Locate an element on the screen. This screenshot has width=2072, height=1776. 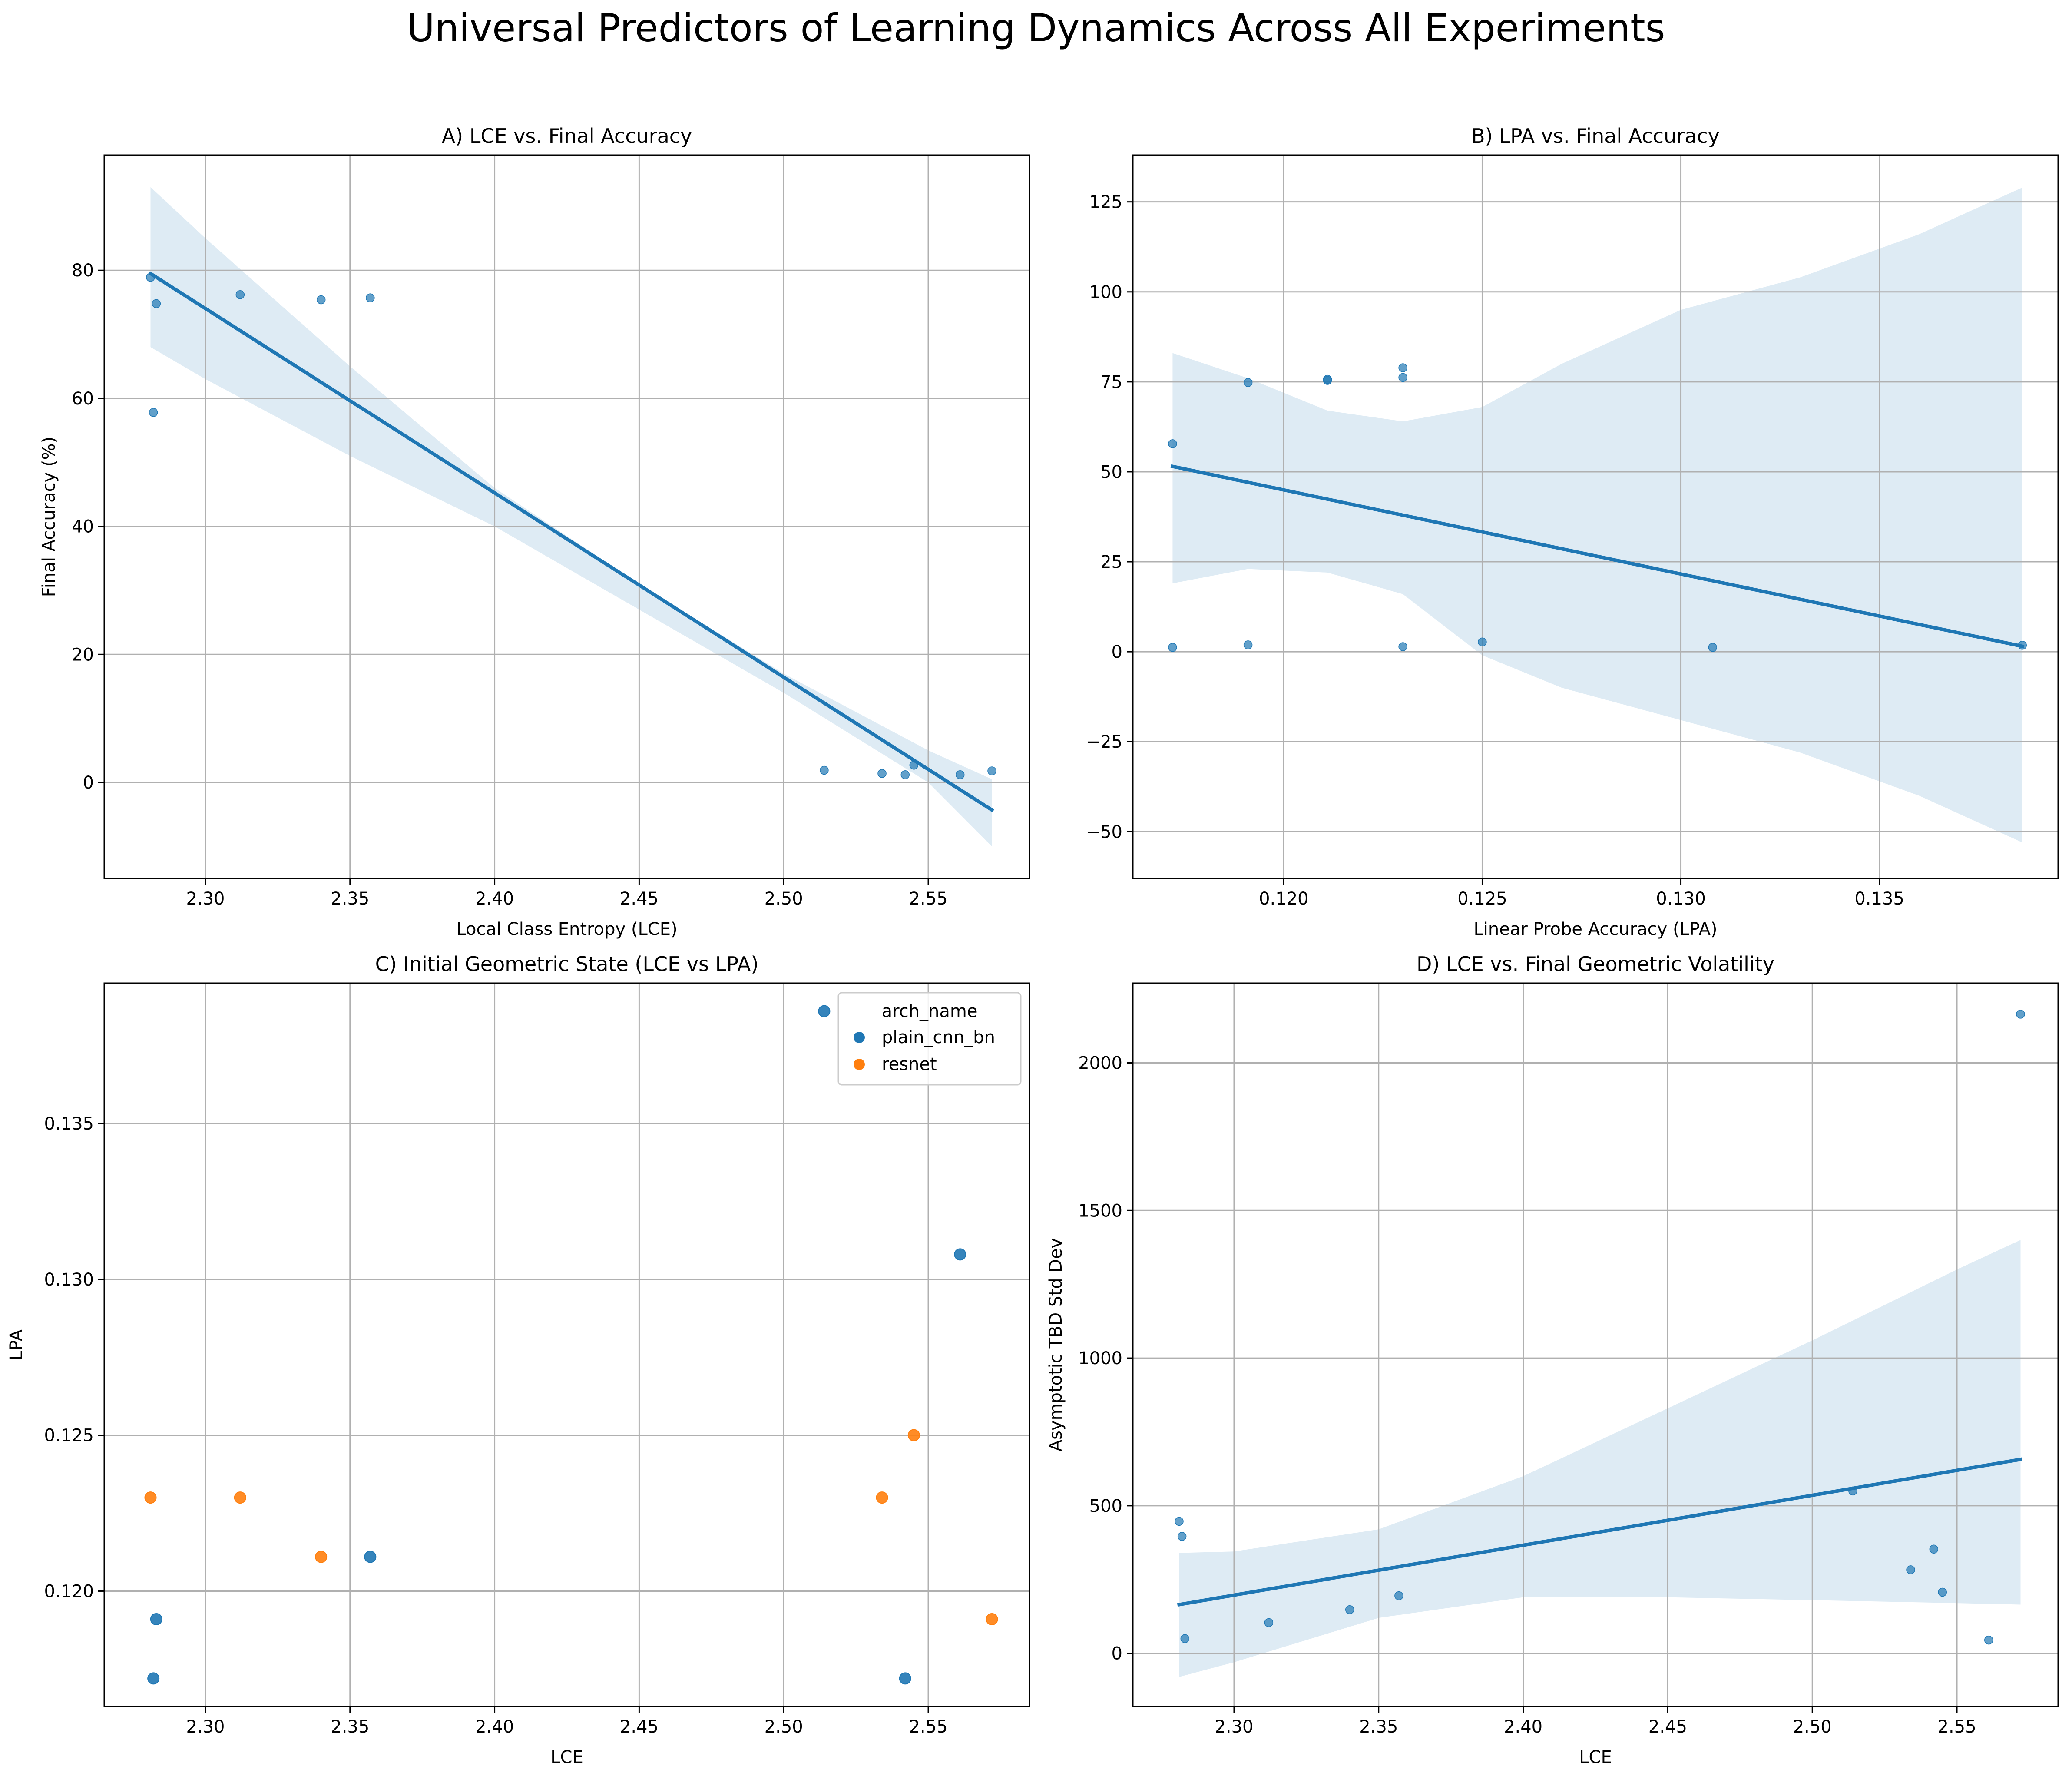
d-xtick-label-4: 2.50 is located at coordinates (1812, 1727).